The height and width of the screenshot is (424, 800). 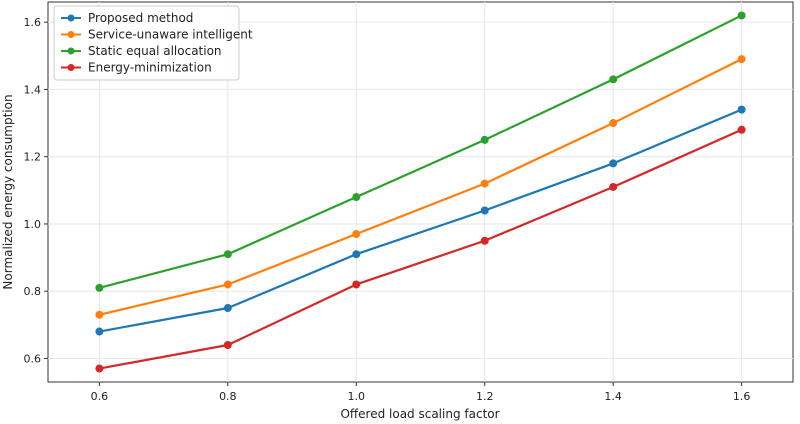 I want to click on legend-item: Energy-minimization, so click(x=136, y=68).